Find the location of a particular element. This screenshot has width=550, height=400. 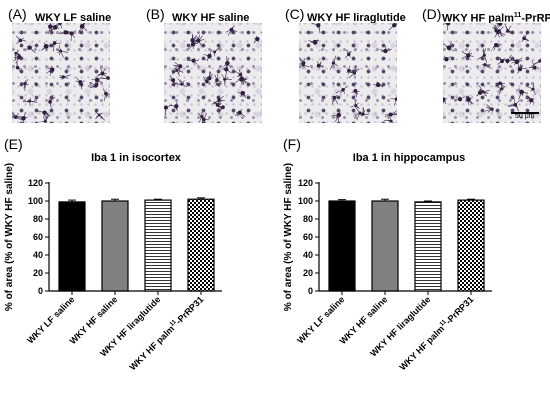

chart-e-title: Iba 1 in isocortex is located at coordinates (136, 158).